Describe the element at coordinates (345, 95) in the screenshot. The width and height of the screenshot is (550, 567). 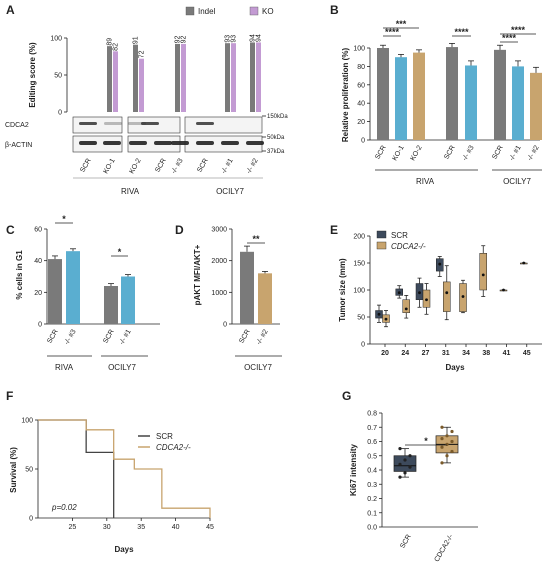
I see `b-y-axis-label: Relative proliferation (%)` at that location.